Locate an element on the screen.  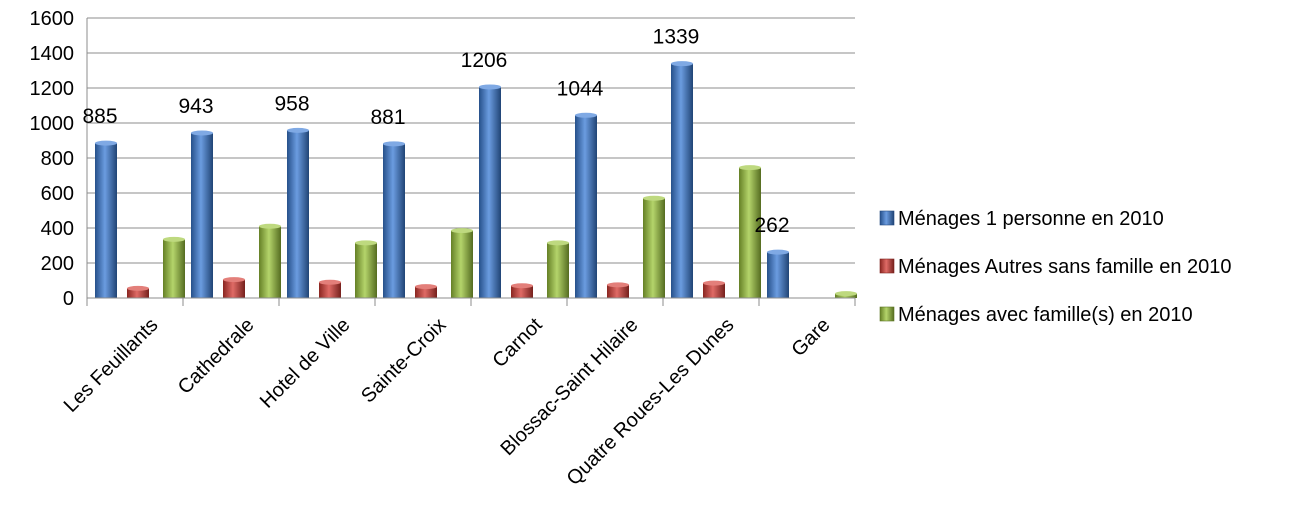
data-label: 1044 is located at coordinates (580, 88).